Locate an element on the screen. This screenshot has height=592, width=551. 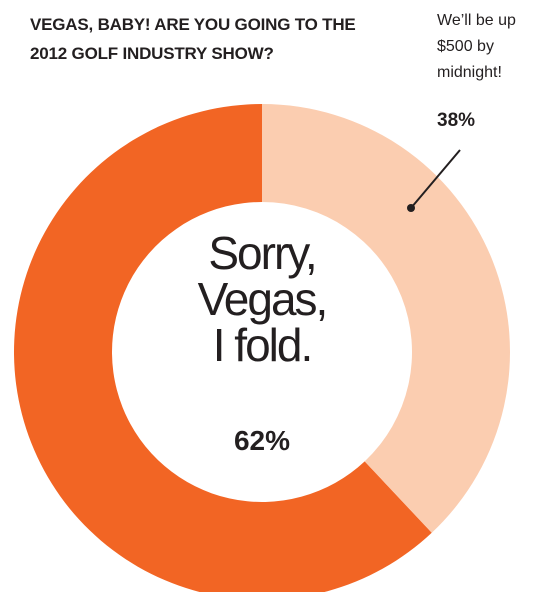
value-label: 38% is located at coordinates (456, 120).